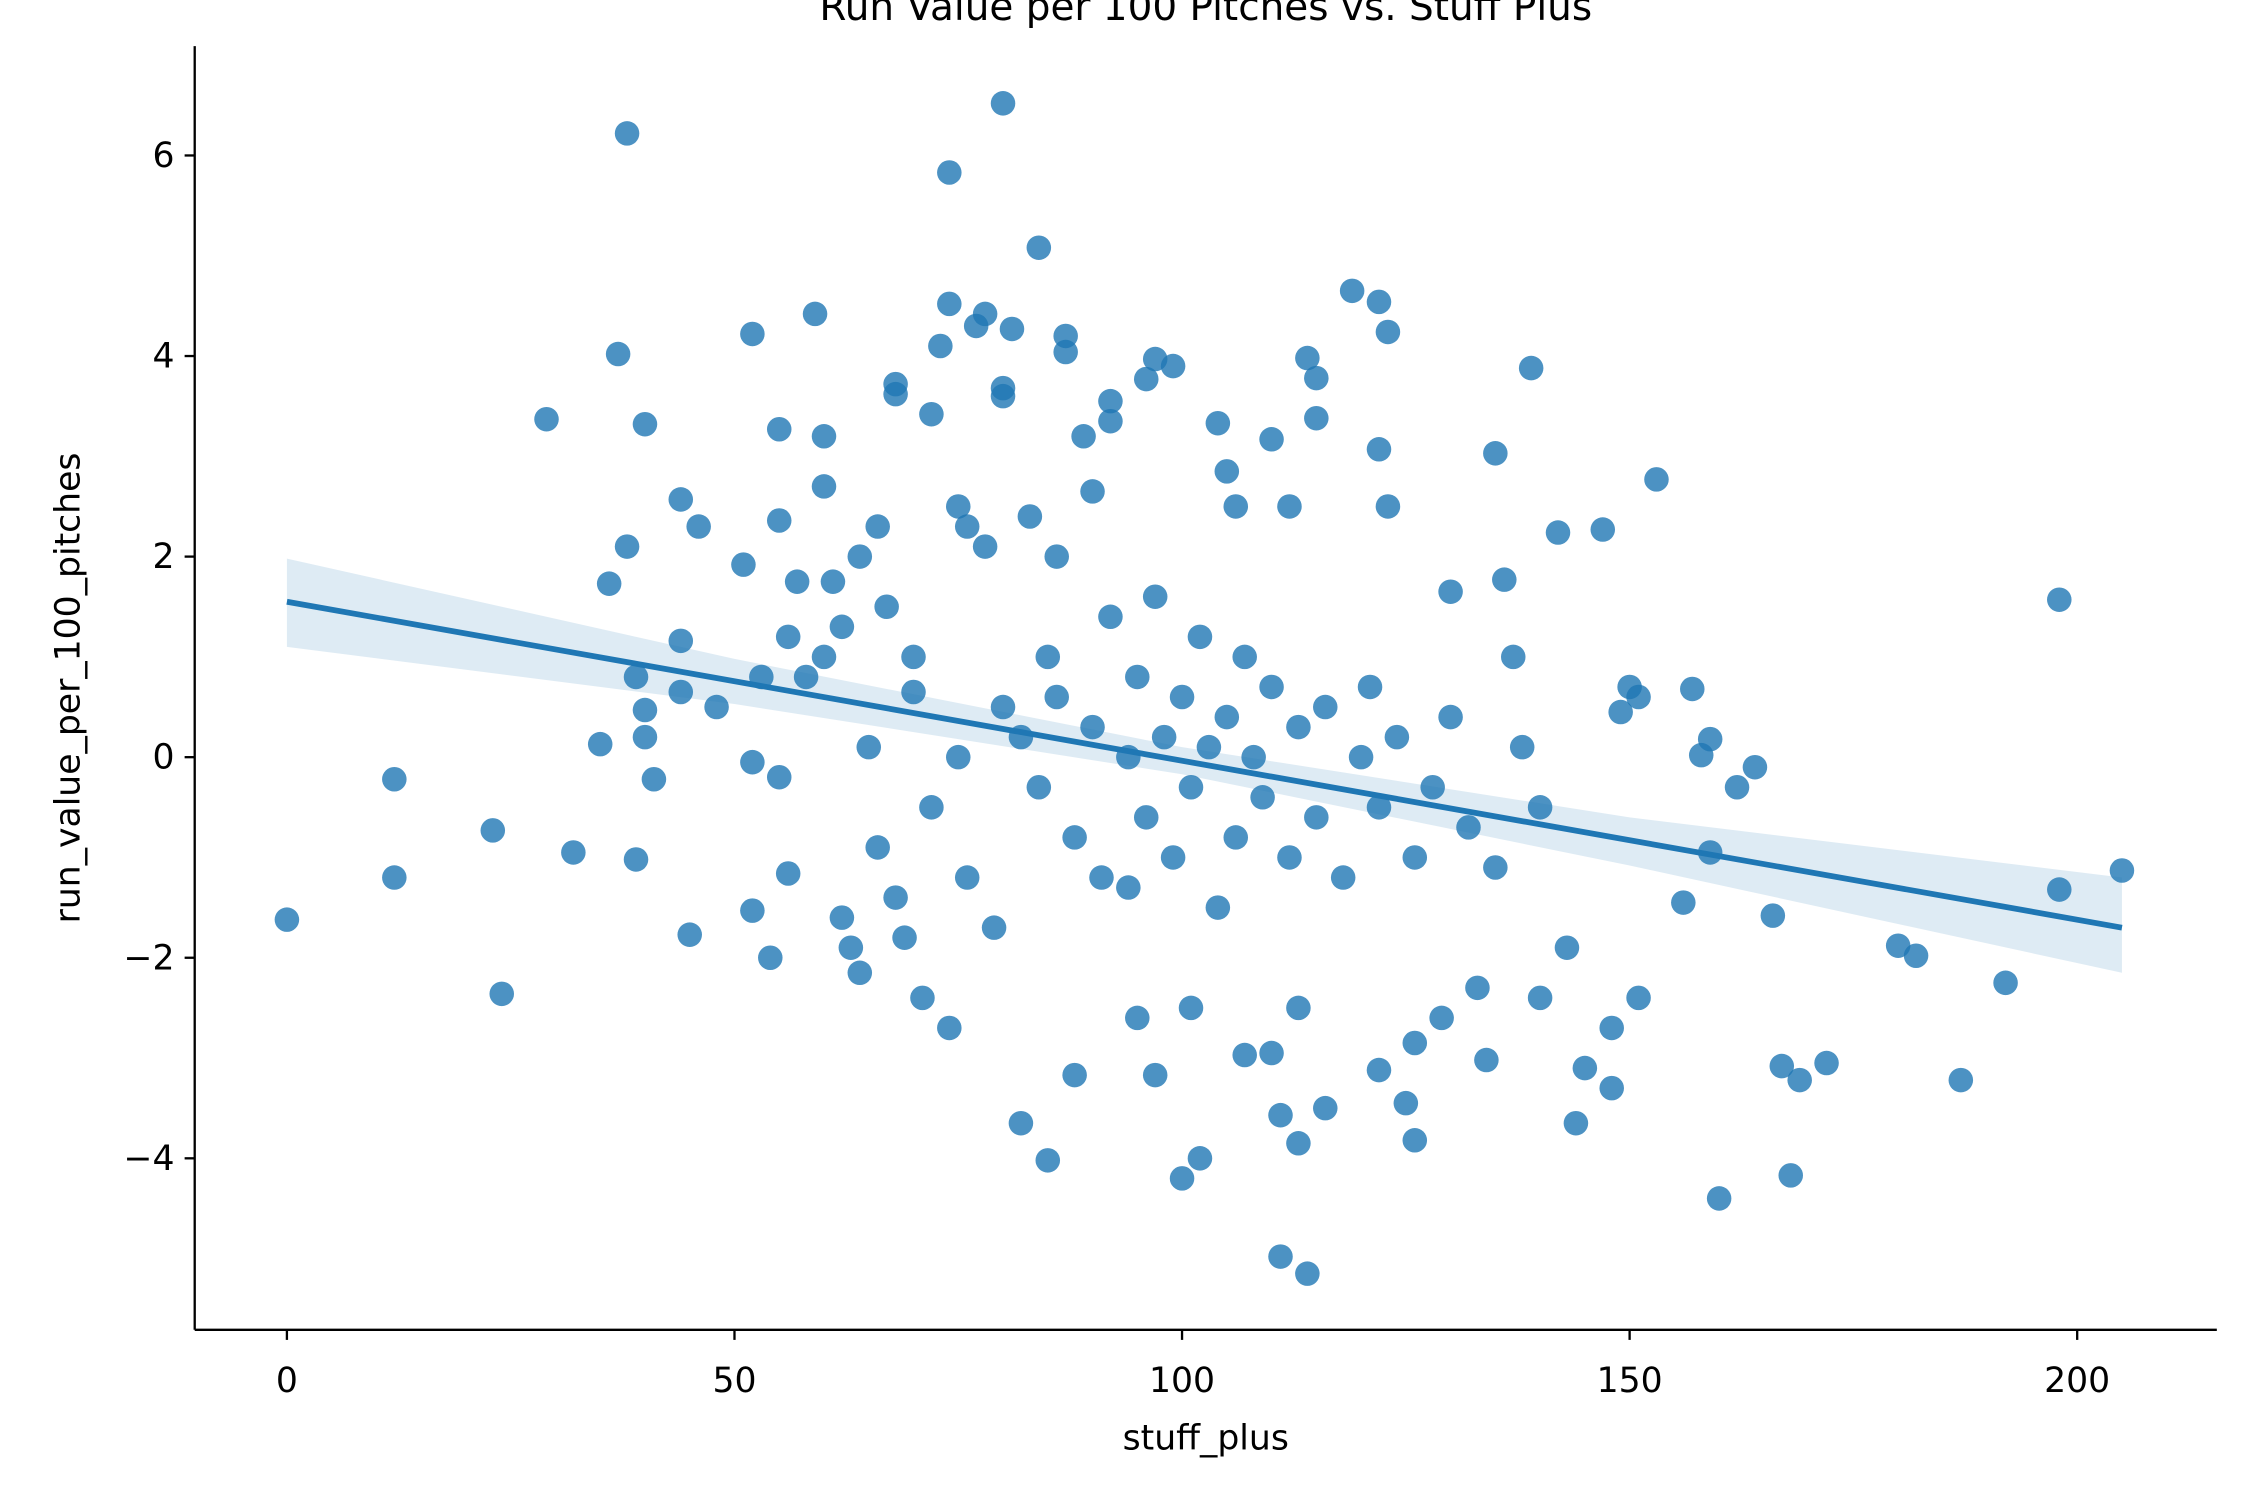 Image resolution: width=2250 pixels, height=1500 pixels. Describe the element at coordinates (163, 557) in the screenshot. I see `y-tick-label: 2` at that location.